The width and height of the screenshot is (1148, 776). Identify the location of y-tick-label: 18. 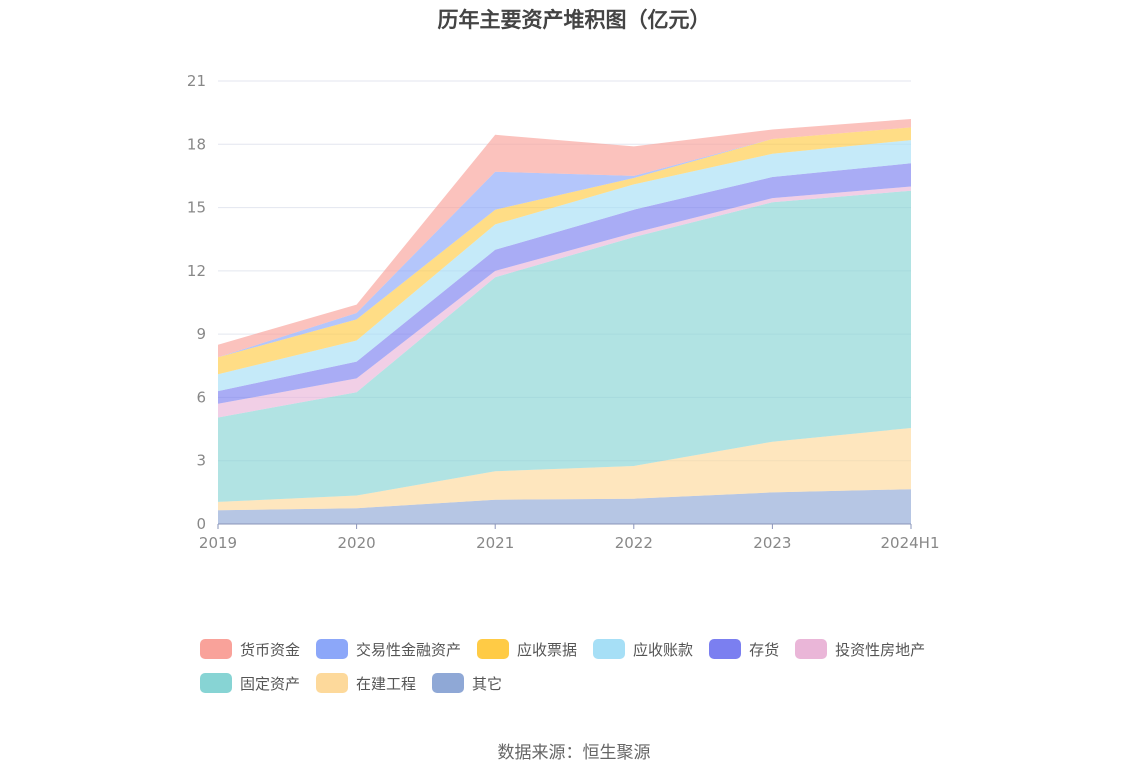
(196, 144).